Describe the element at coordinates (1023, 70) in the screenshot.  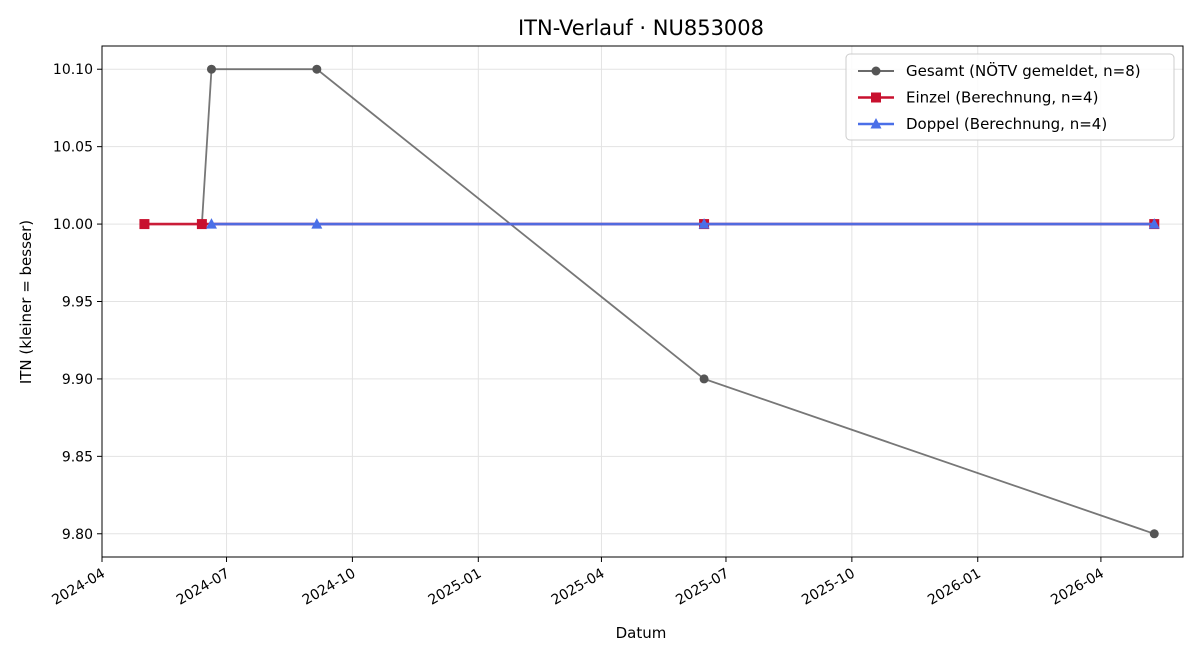
I see `legend-label: Gesamt (NÖTV gemeldet, n=8)` at that location.